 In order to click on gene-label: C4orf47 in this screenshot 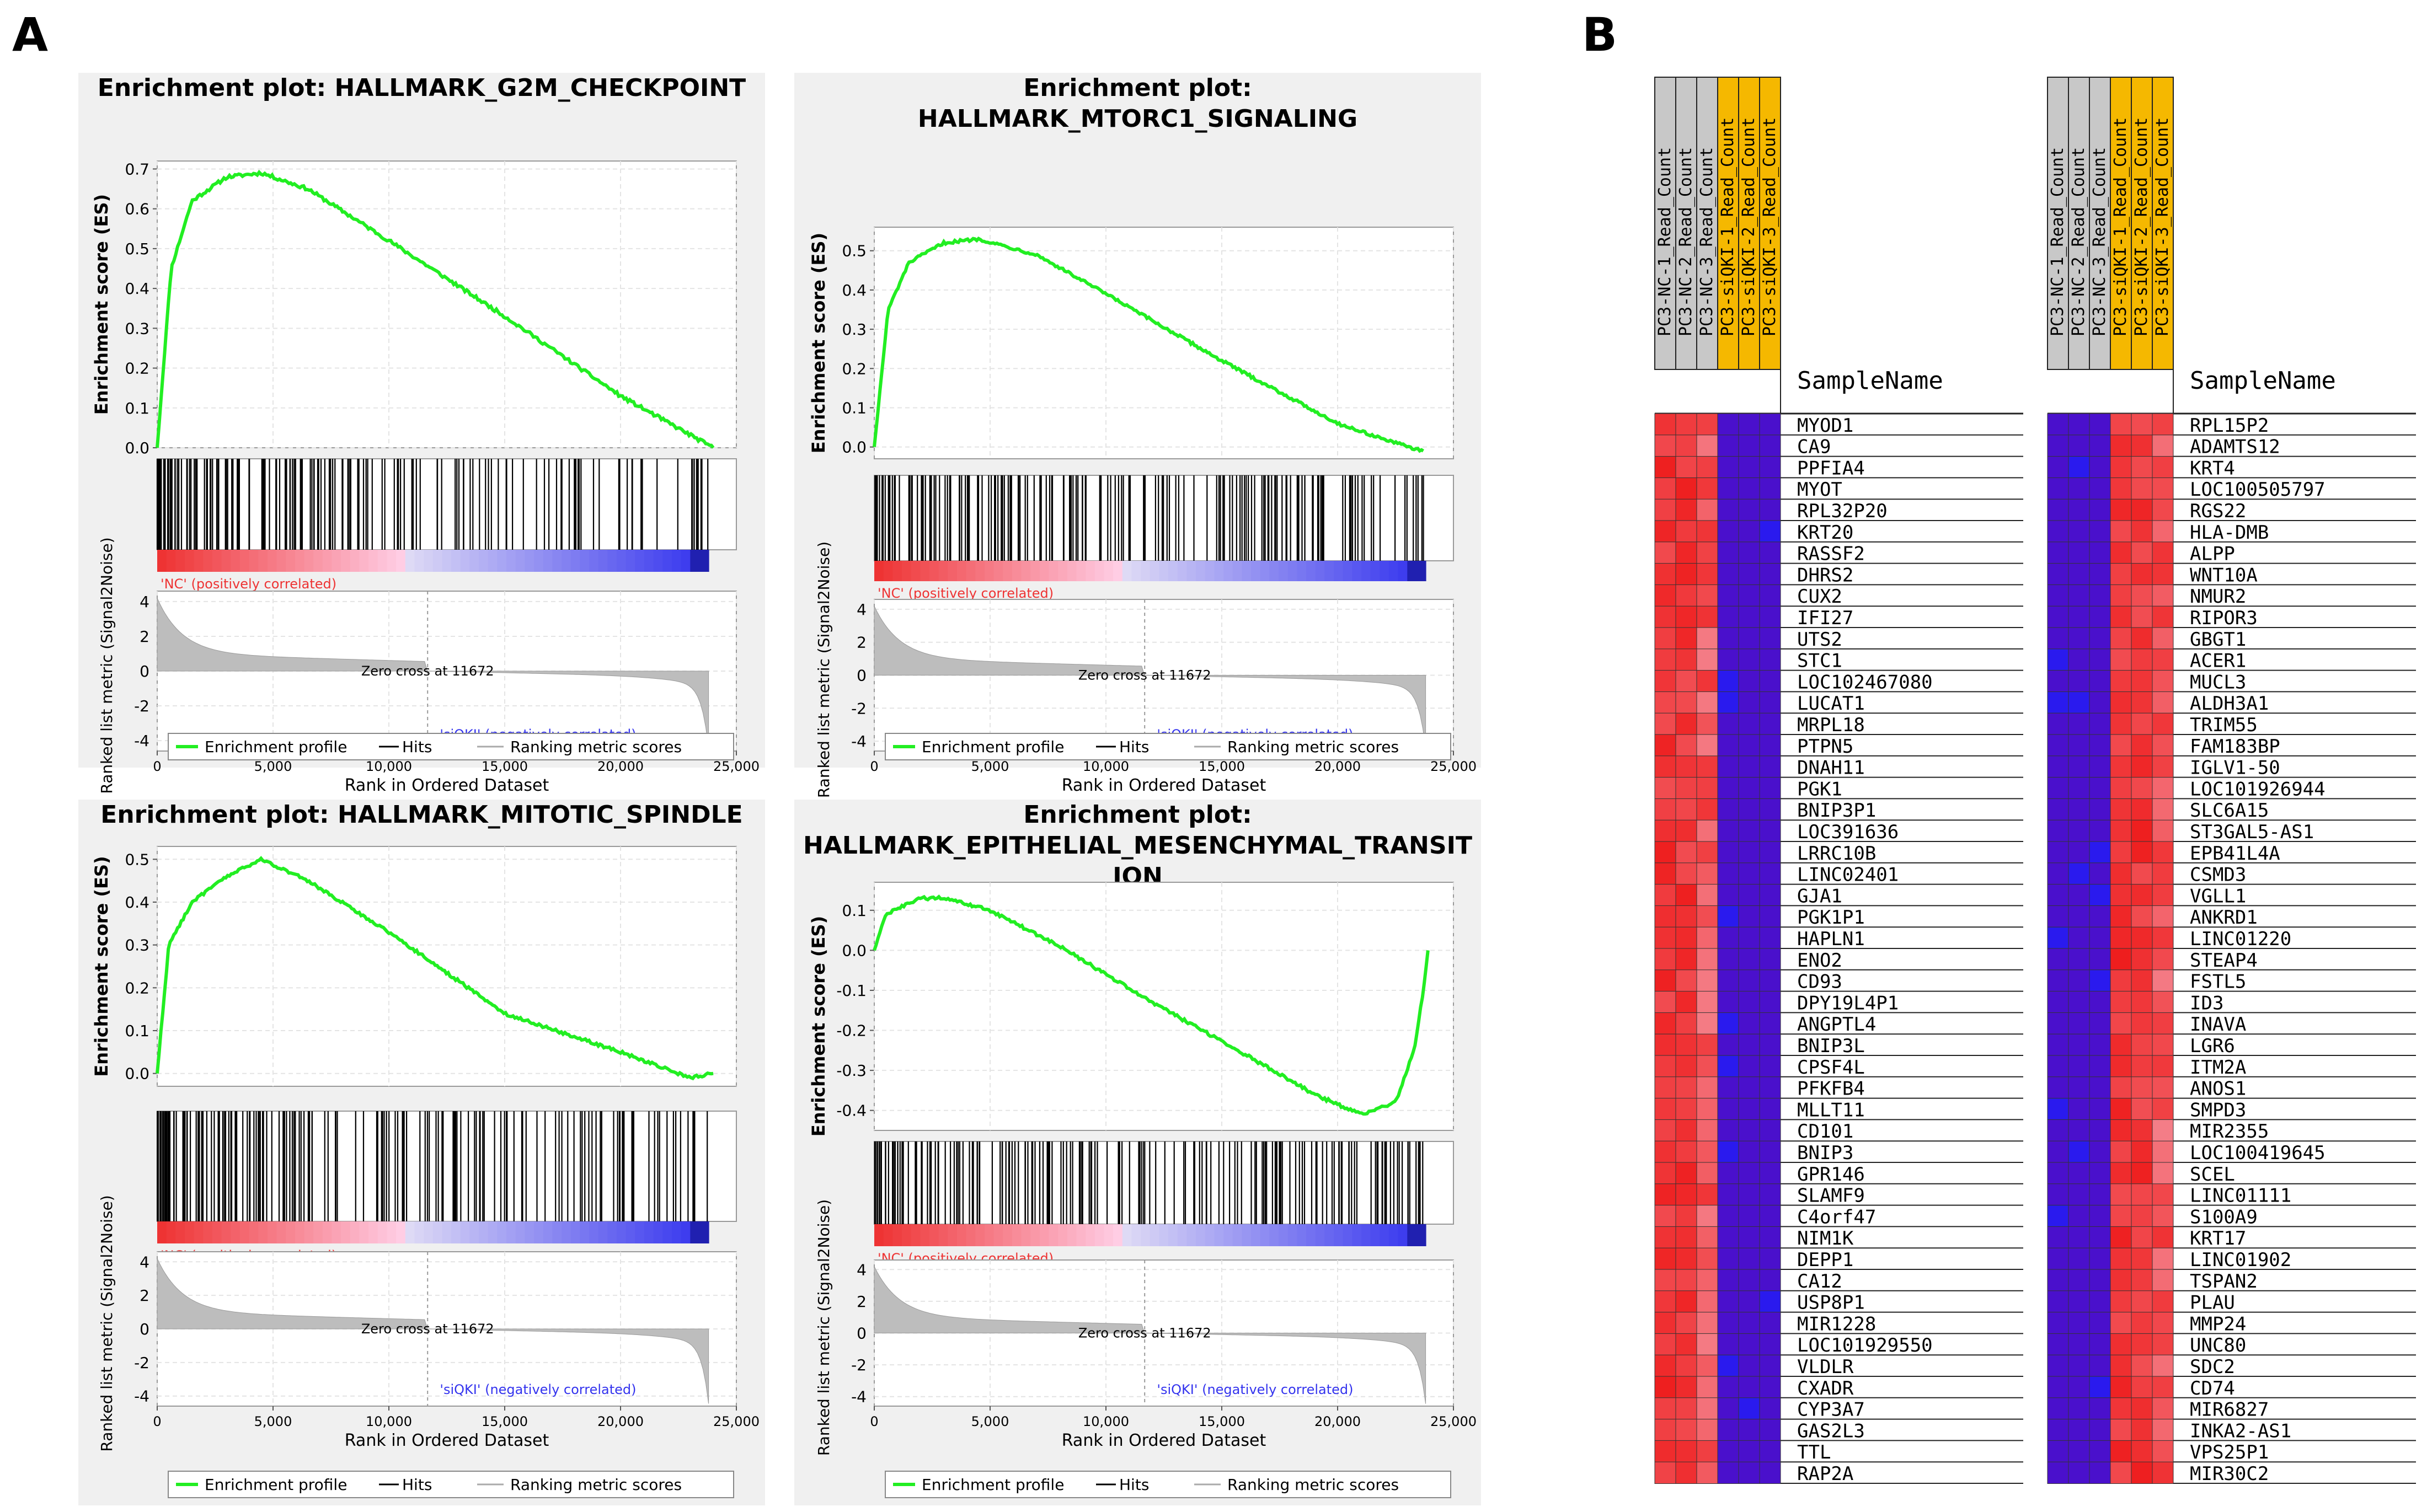, I will do `click(1836, 1217)`.